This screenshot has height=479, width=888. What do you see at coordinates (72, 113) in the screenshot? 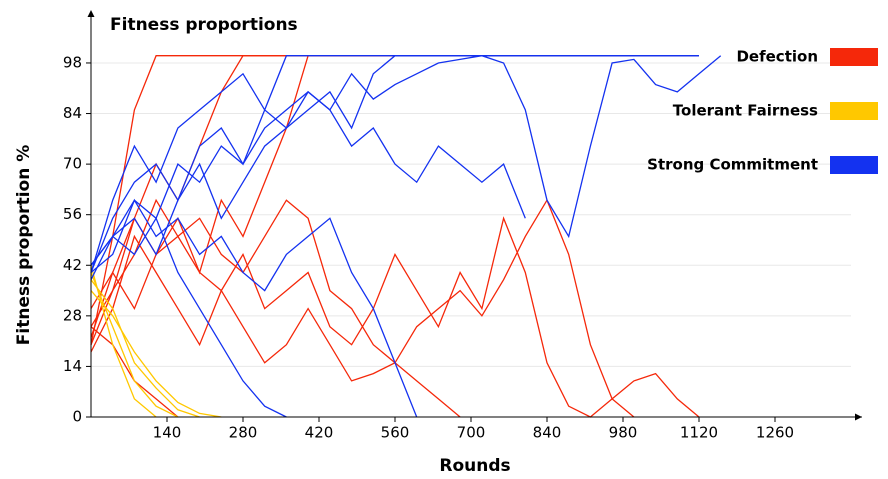
I see `y-tick-label: 84` at bounding box center [72, 113].